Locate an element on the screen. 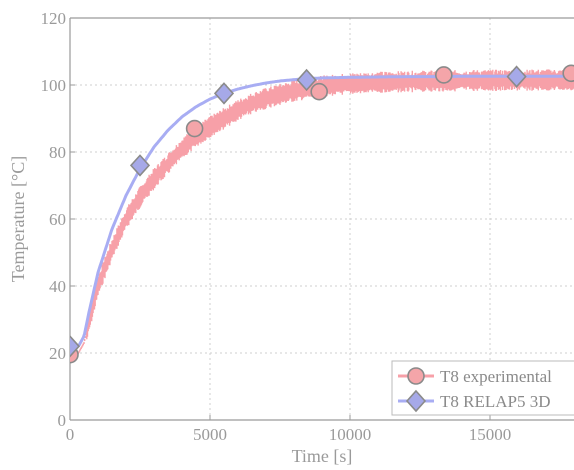 The height and width of the screenshot is (470, 574). legend-label-experimental: T8 experimental is located at coordinates (496, 376).